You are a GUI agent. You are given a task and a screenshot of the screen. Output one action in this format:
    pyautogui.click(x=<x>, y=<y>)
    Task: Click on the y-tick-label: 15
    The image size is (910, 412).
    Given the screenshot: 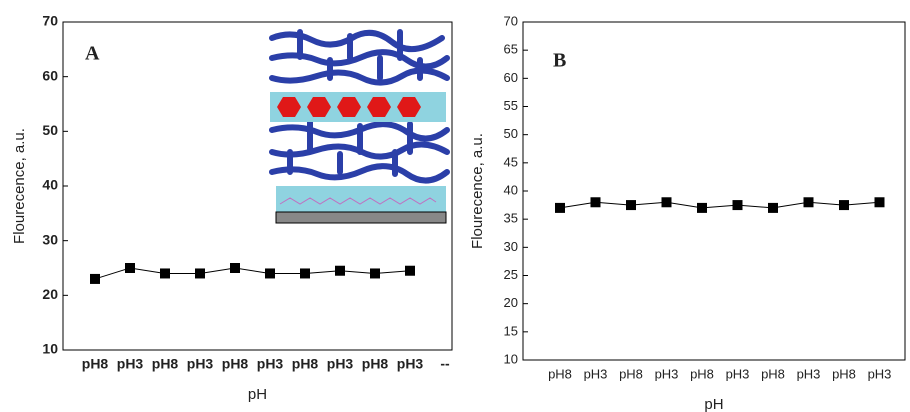 What is the action you would take?
    pyautogui.click(x=511, y=330)
    